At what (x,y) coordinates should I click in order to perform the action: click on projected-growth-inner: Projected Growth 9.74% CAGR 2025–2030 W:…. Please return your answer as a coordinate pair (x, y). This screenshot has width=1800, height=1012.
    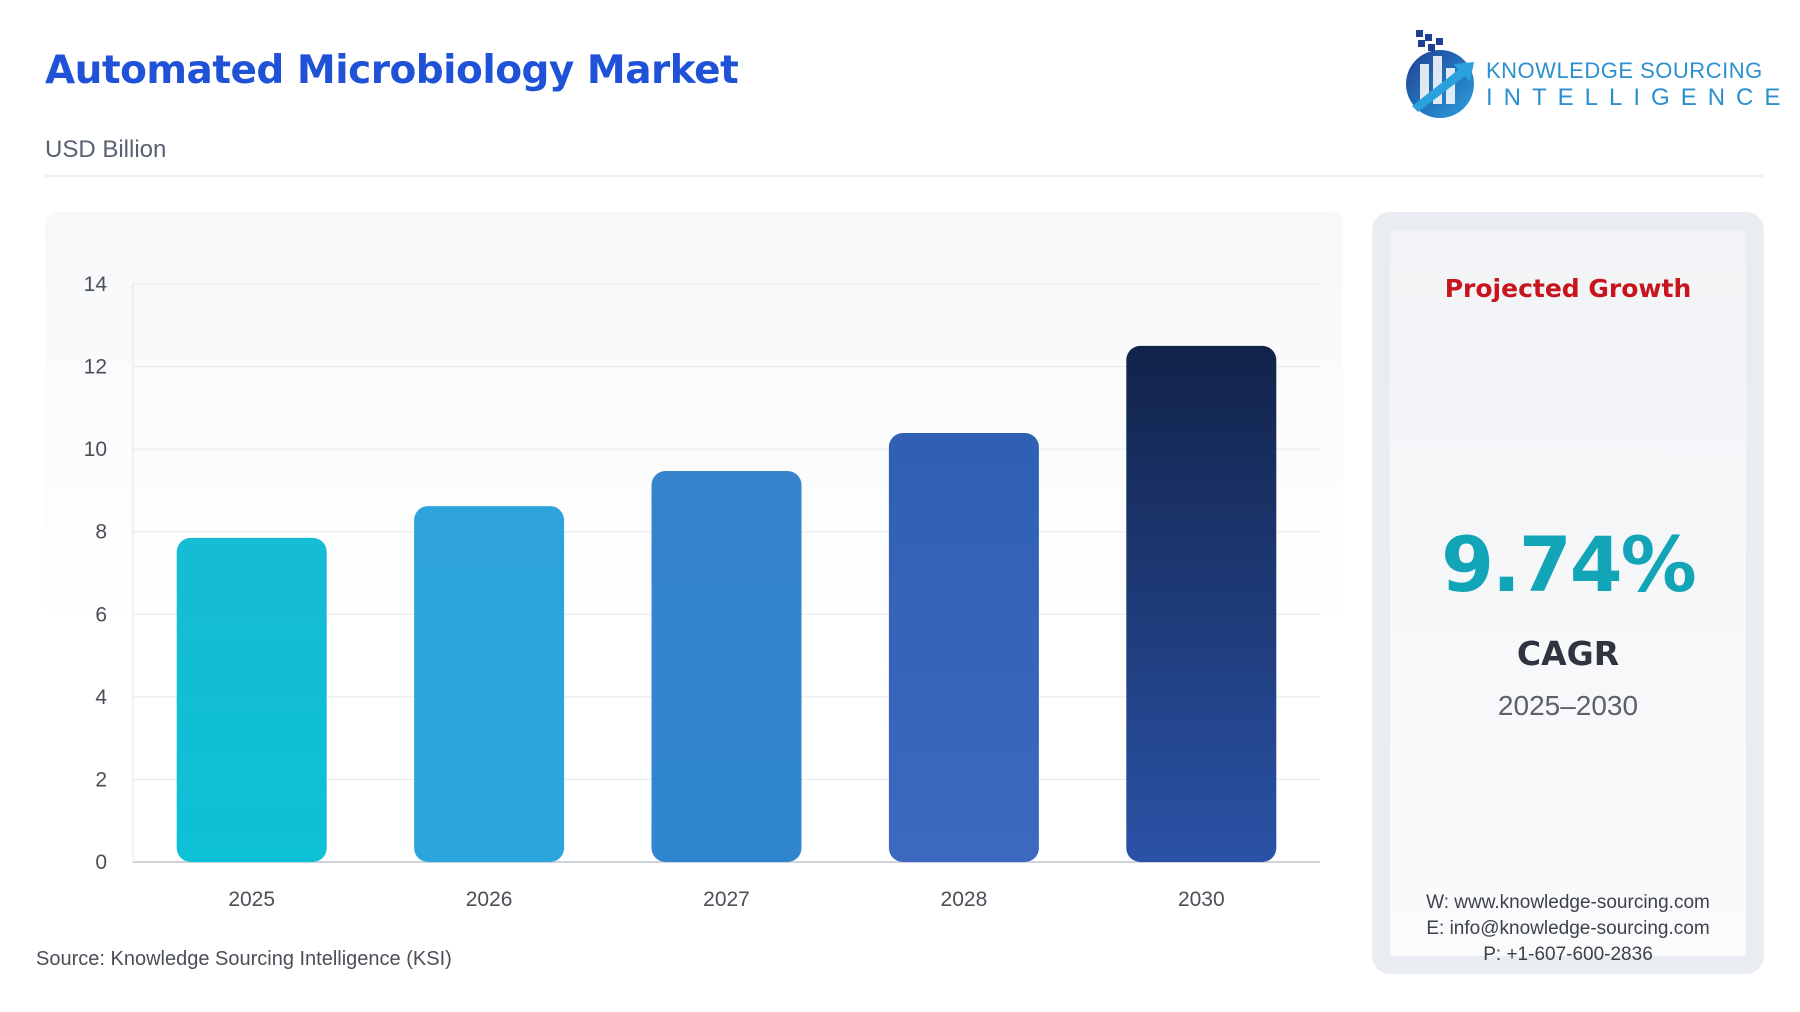
    Looking at the image, I should click on (1568, 597).